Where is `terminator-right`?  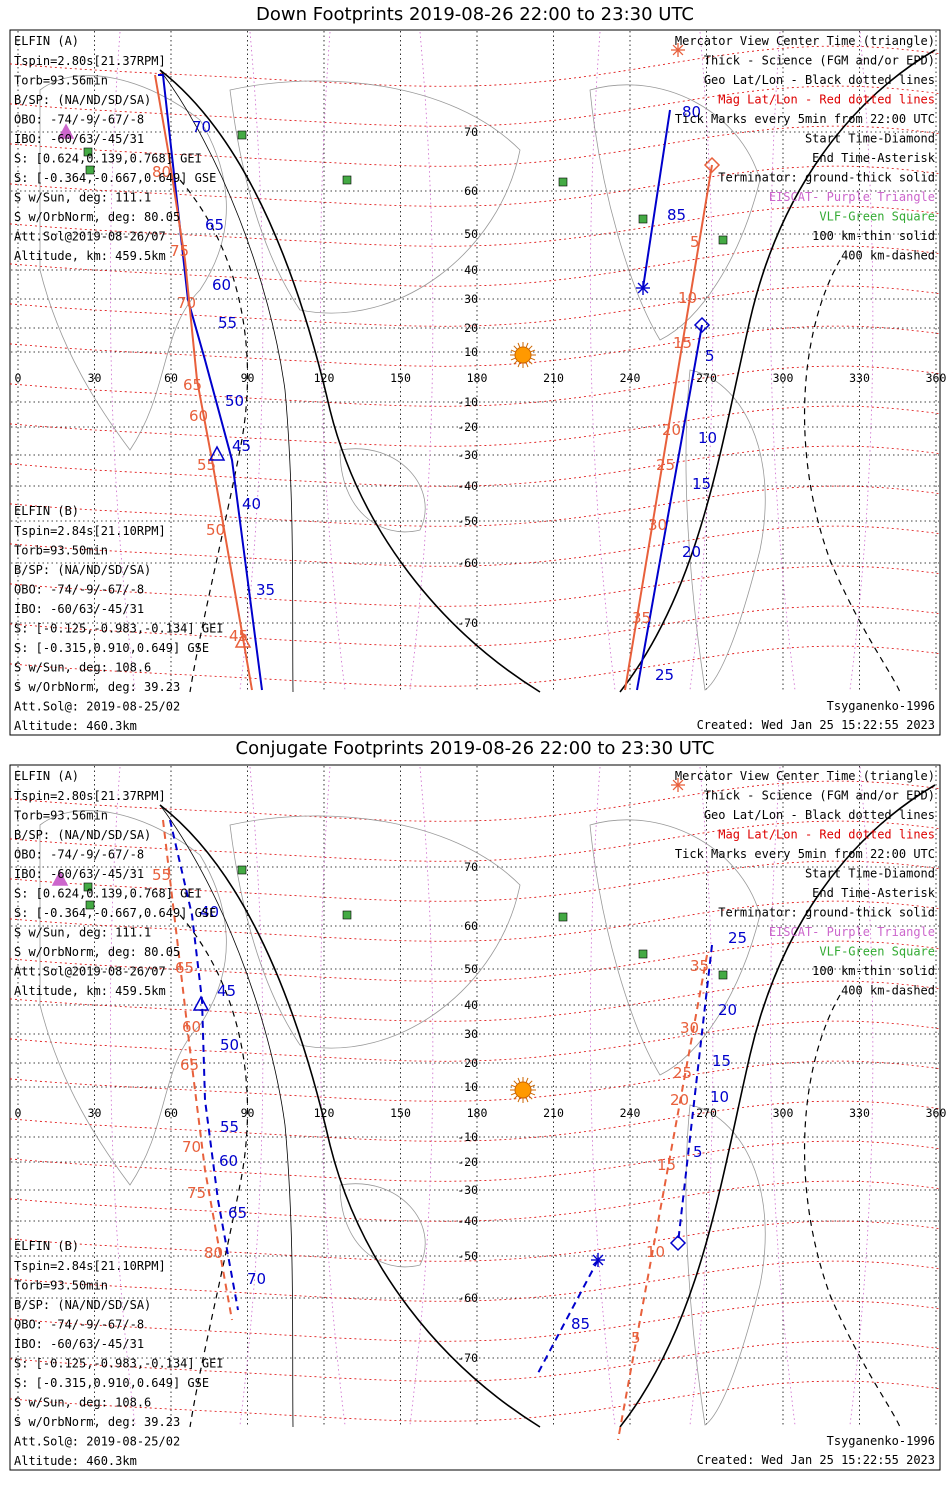 terminator-right is located at coordinates (777, 1106).